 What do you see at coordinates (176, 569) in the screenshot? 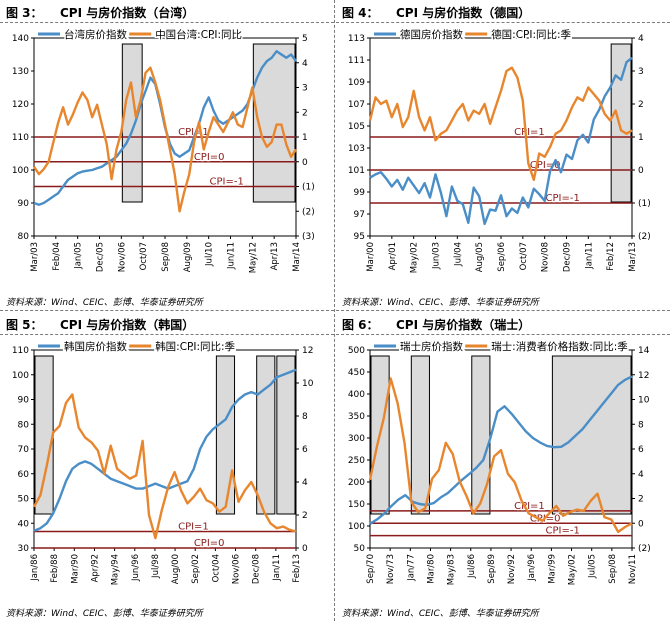
I see `x-axis-tick-label-7: Aug/00` at bounding box center [176, 569].